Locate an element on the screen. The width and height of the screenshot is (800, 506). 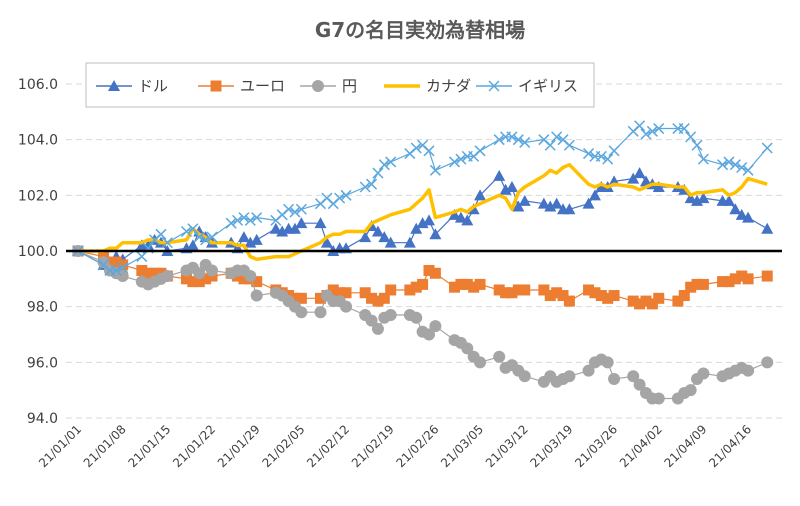
chart-title: G7の名目実効為替相場 is located at coordinates (420, 30).